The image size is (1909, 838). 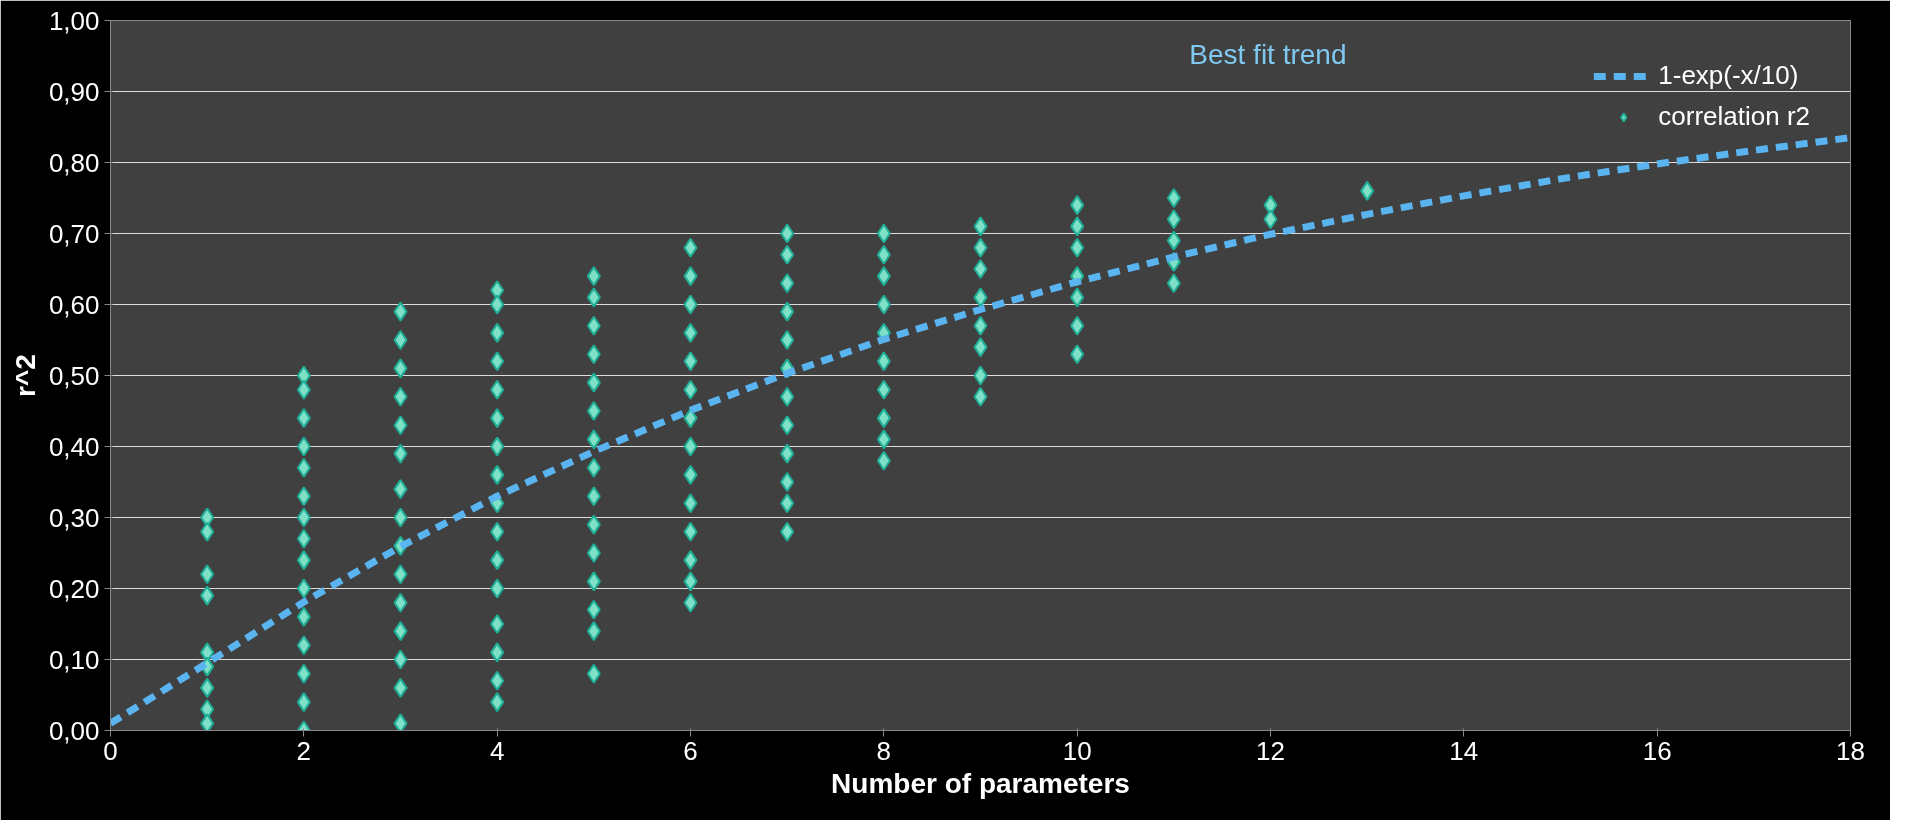 What do you see at coordinates (980, 783) in the screenshot?
I see `x-axis-title: Number of parameters` at bounding box center [980, 783].